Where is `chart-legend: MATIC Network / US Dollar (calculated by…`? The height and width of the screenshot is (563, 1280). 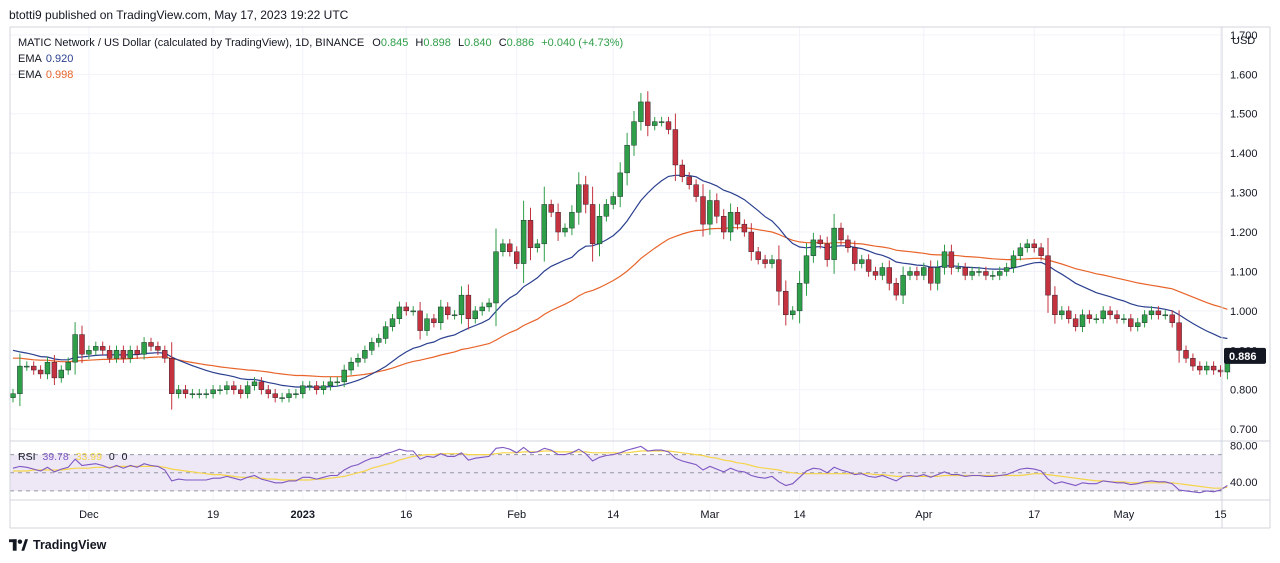
chart-legend: MATIC Network / US Dollar (calculated by… is located at coordinates (320, 59).